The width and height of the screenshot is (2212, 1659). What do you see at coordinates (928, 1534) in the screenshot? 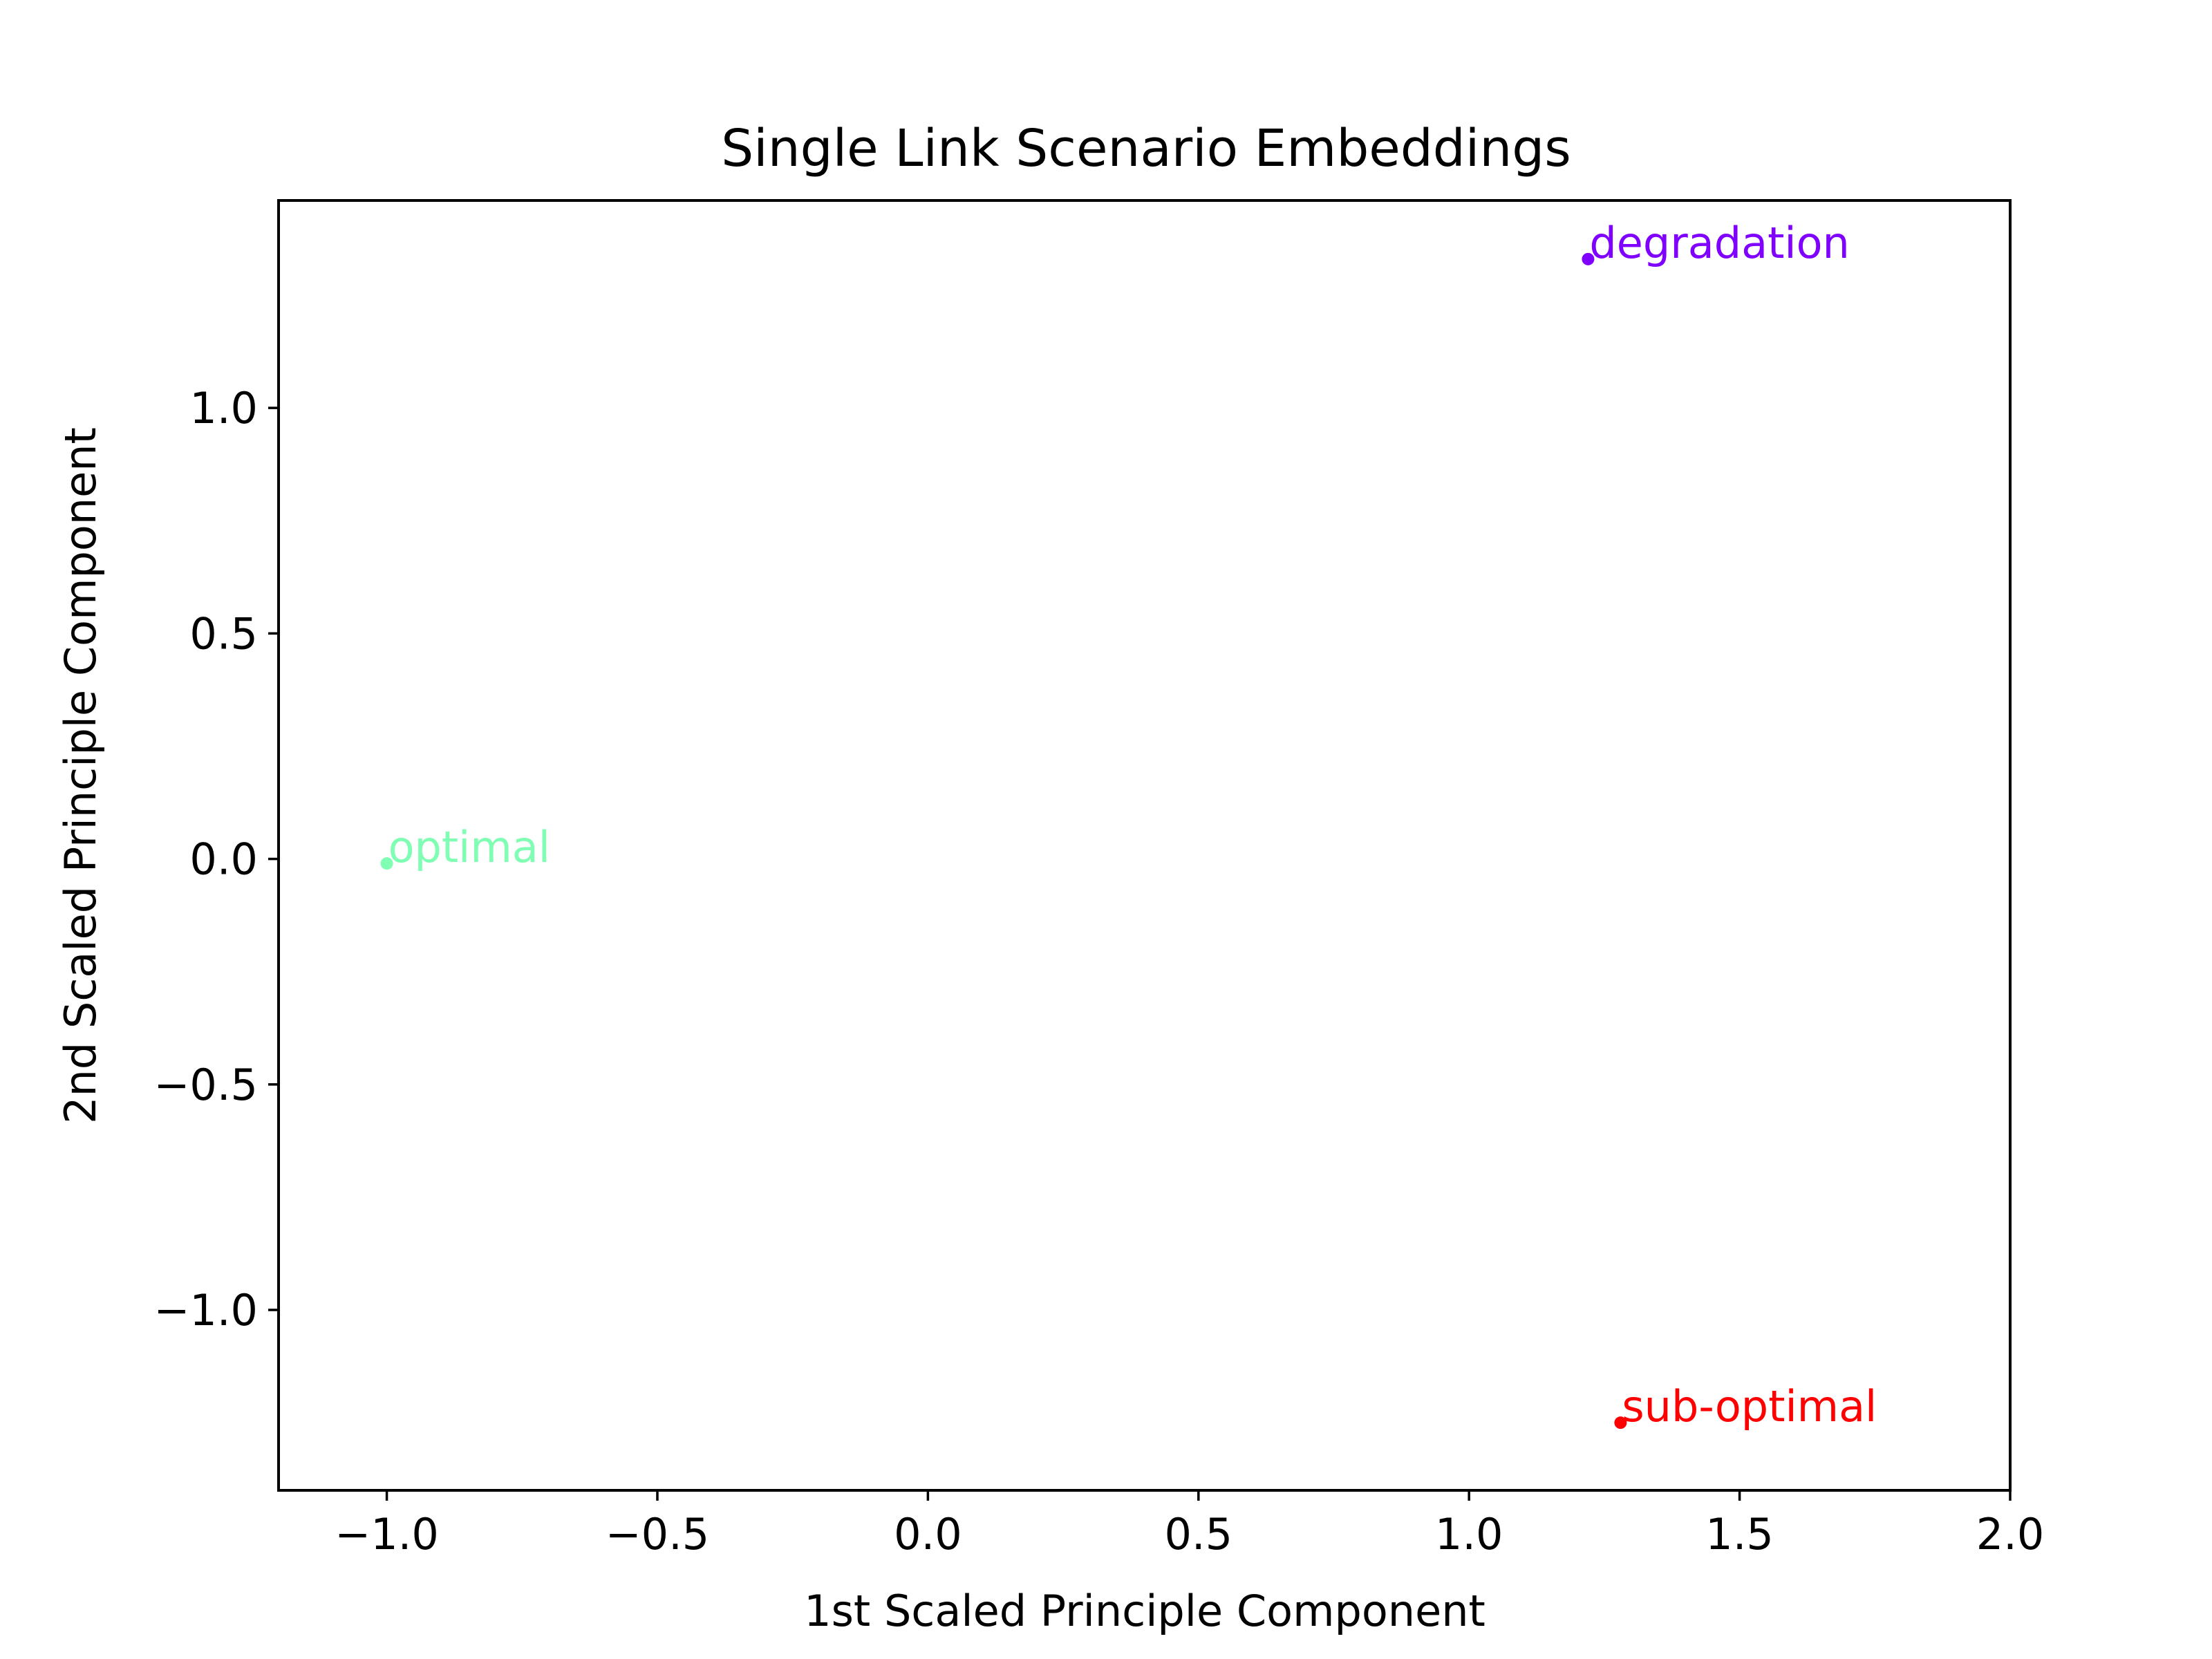
I see `x-tick-label: 0.0` at bounding box center [928, 1534].